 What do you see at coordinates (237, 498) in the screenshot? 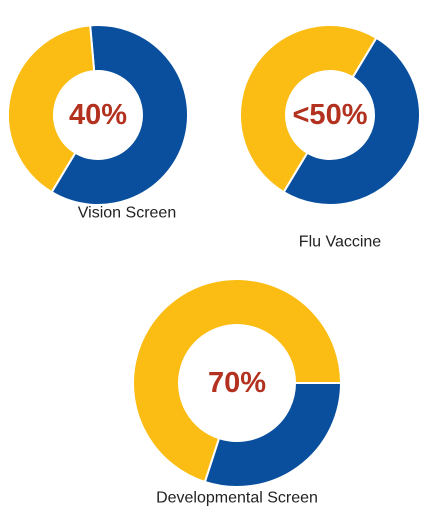
I see `chart-title: Developmental Screen` at bounding box center [237, 498].